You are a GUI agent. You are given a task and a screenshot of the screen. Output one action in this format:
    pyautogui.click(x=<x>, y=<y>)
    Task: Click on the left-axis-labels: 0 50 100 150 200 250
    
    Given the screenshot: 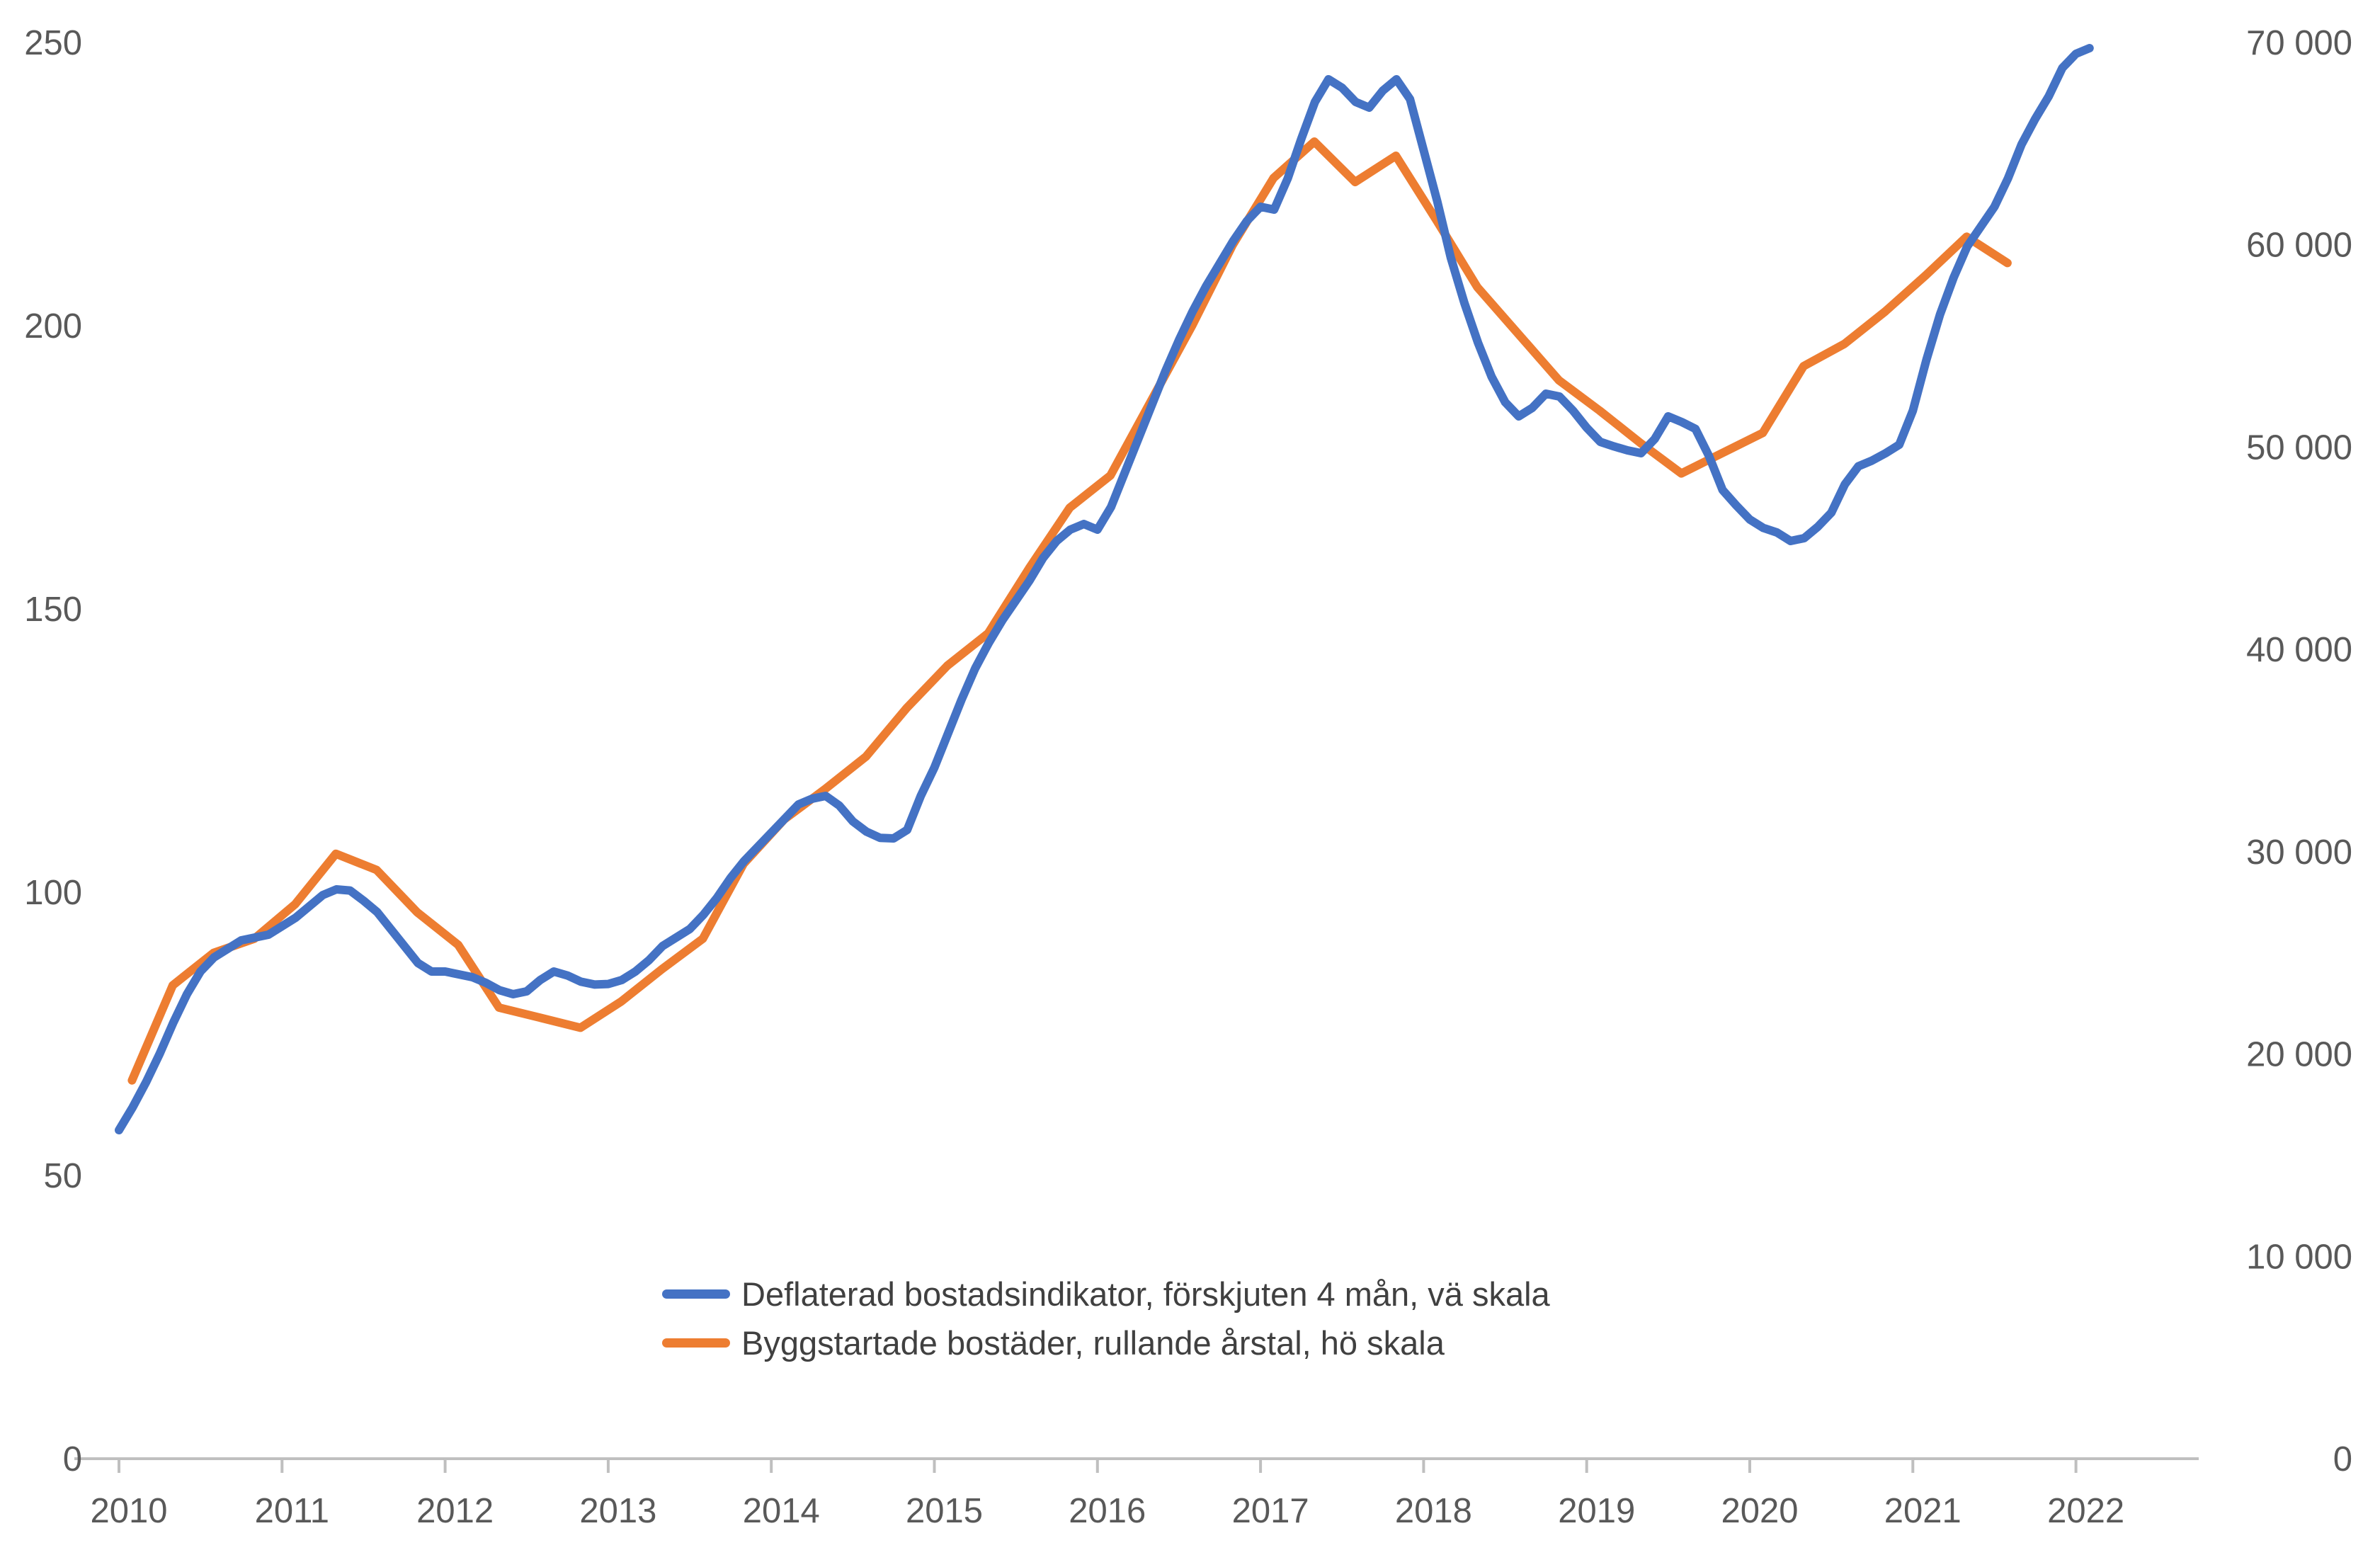 What is the action you would take?
    pyautogui.click(x=53, y=752)
    